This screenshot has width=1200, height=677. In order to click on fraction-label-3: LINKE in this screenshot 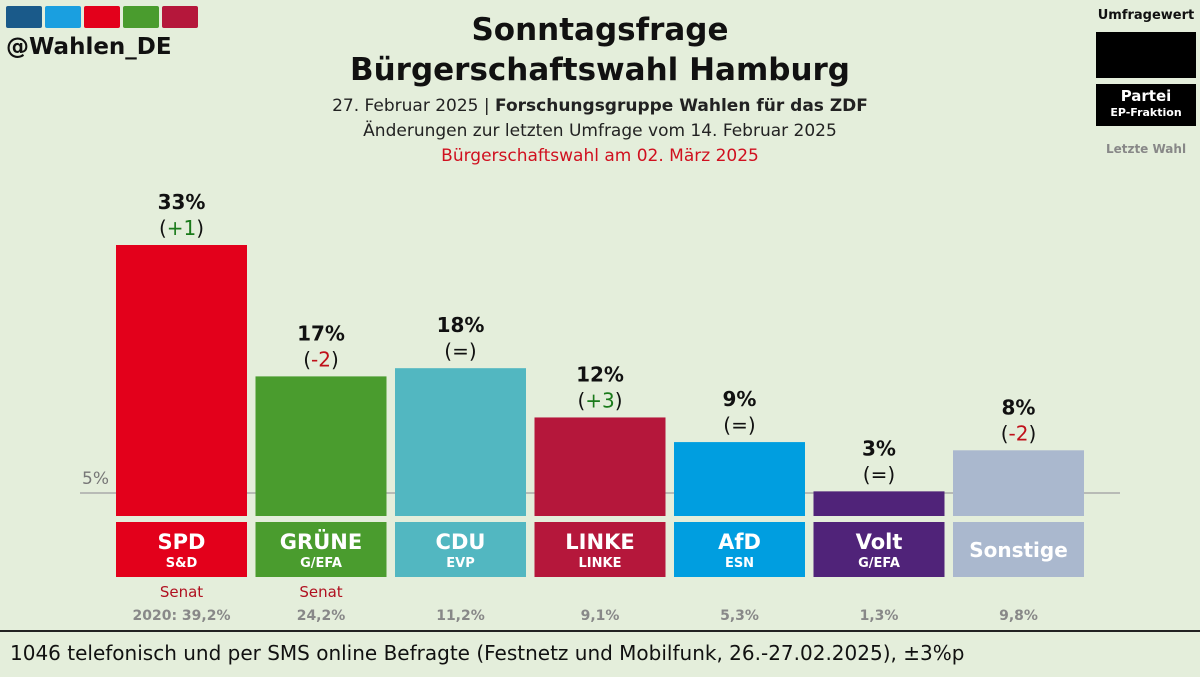, I will do `click(600, 563)`.